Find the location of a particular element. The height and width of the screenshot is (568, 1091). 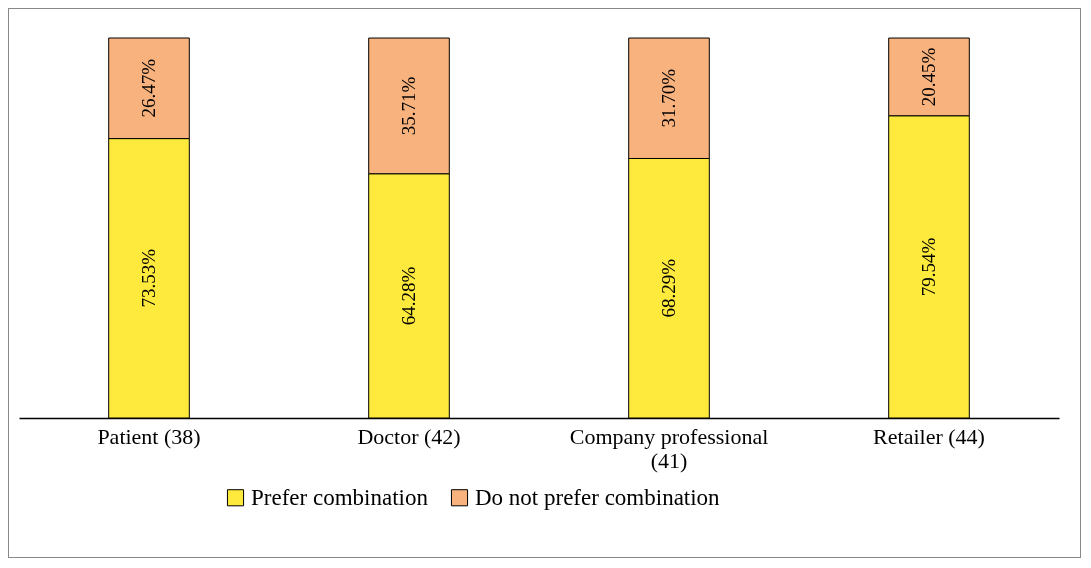

x-tick-label: Doctor (42) is located at coordinates (409, 436).